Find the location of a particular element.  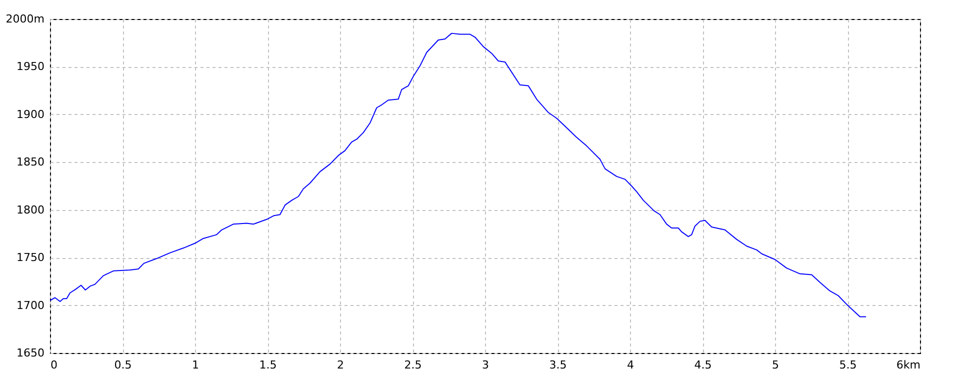

x-tick-label: 1 is located at coordinates (195, 365).